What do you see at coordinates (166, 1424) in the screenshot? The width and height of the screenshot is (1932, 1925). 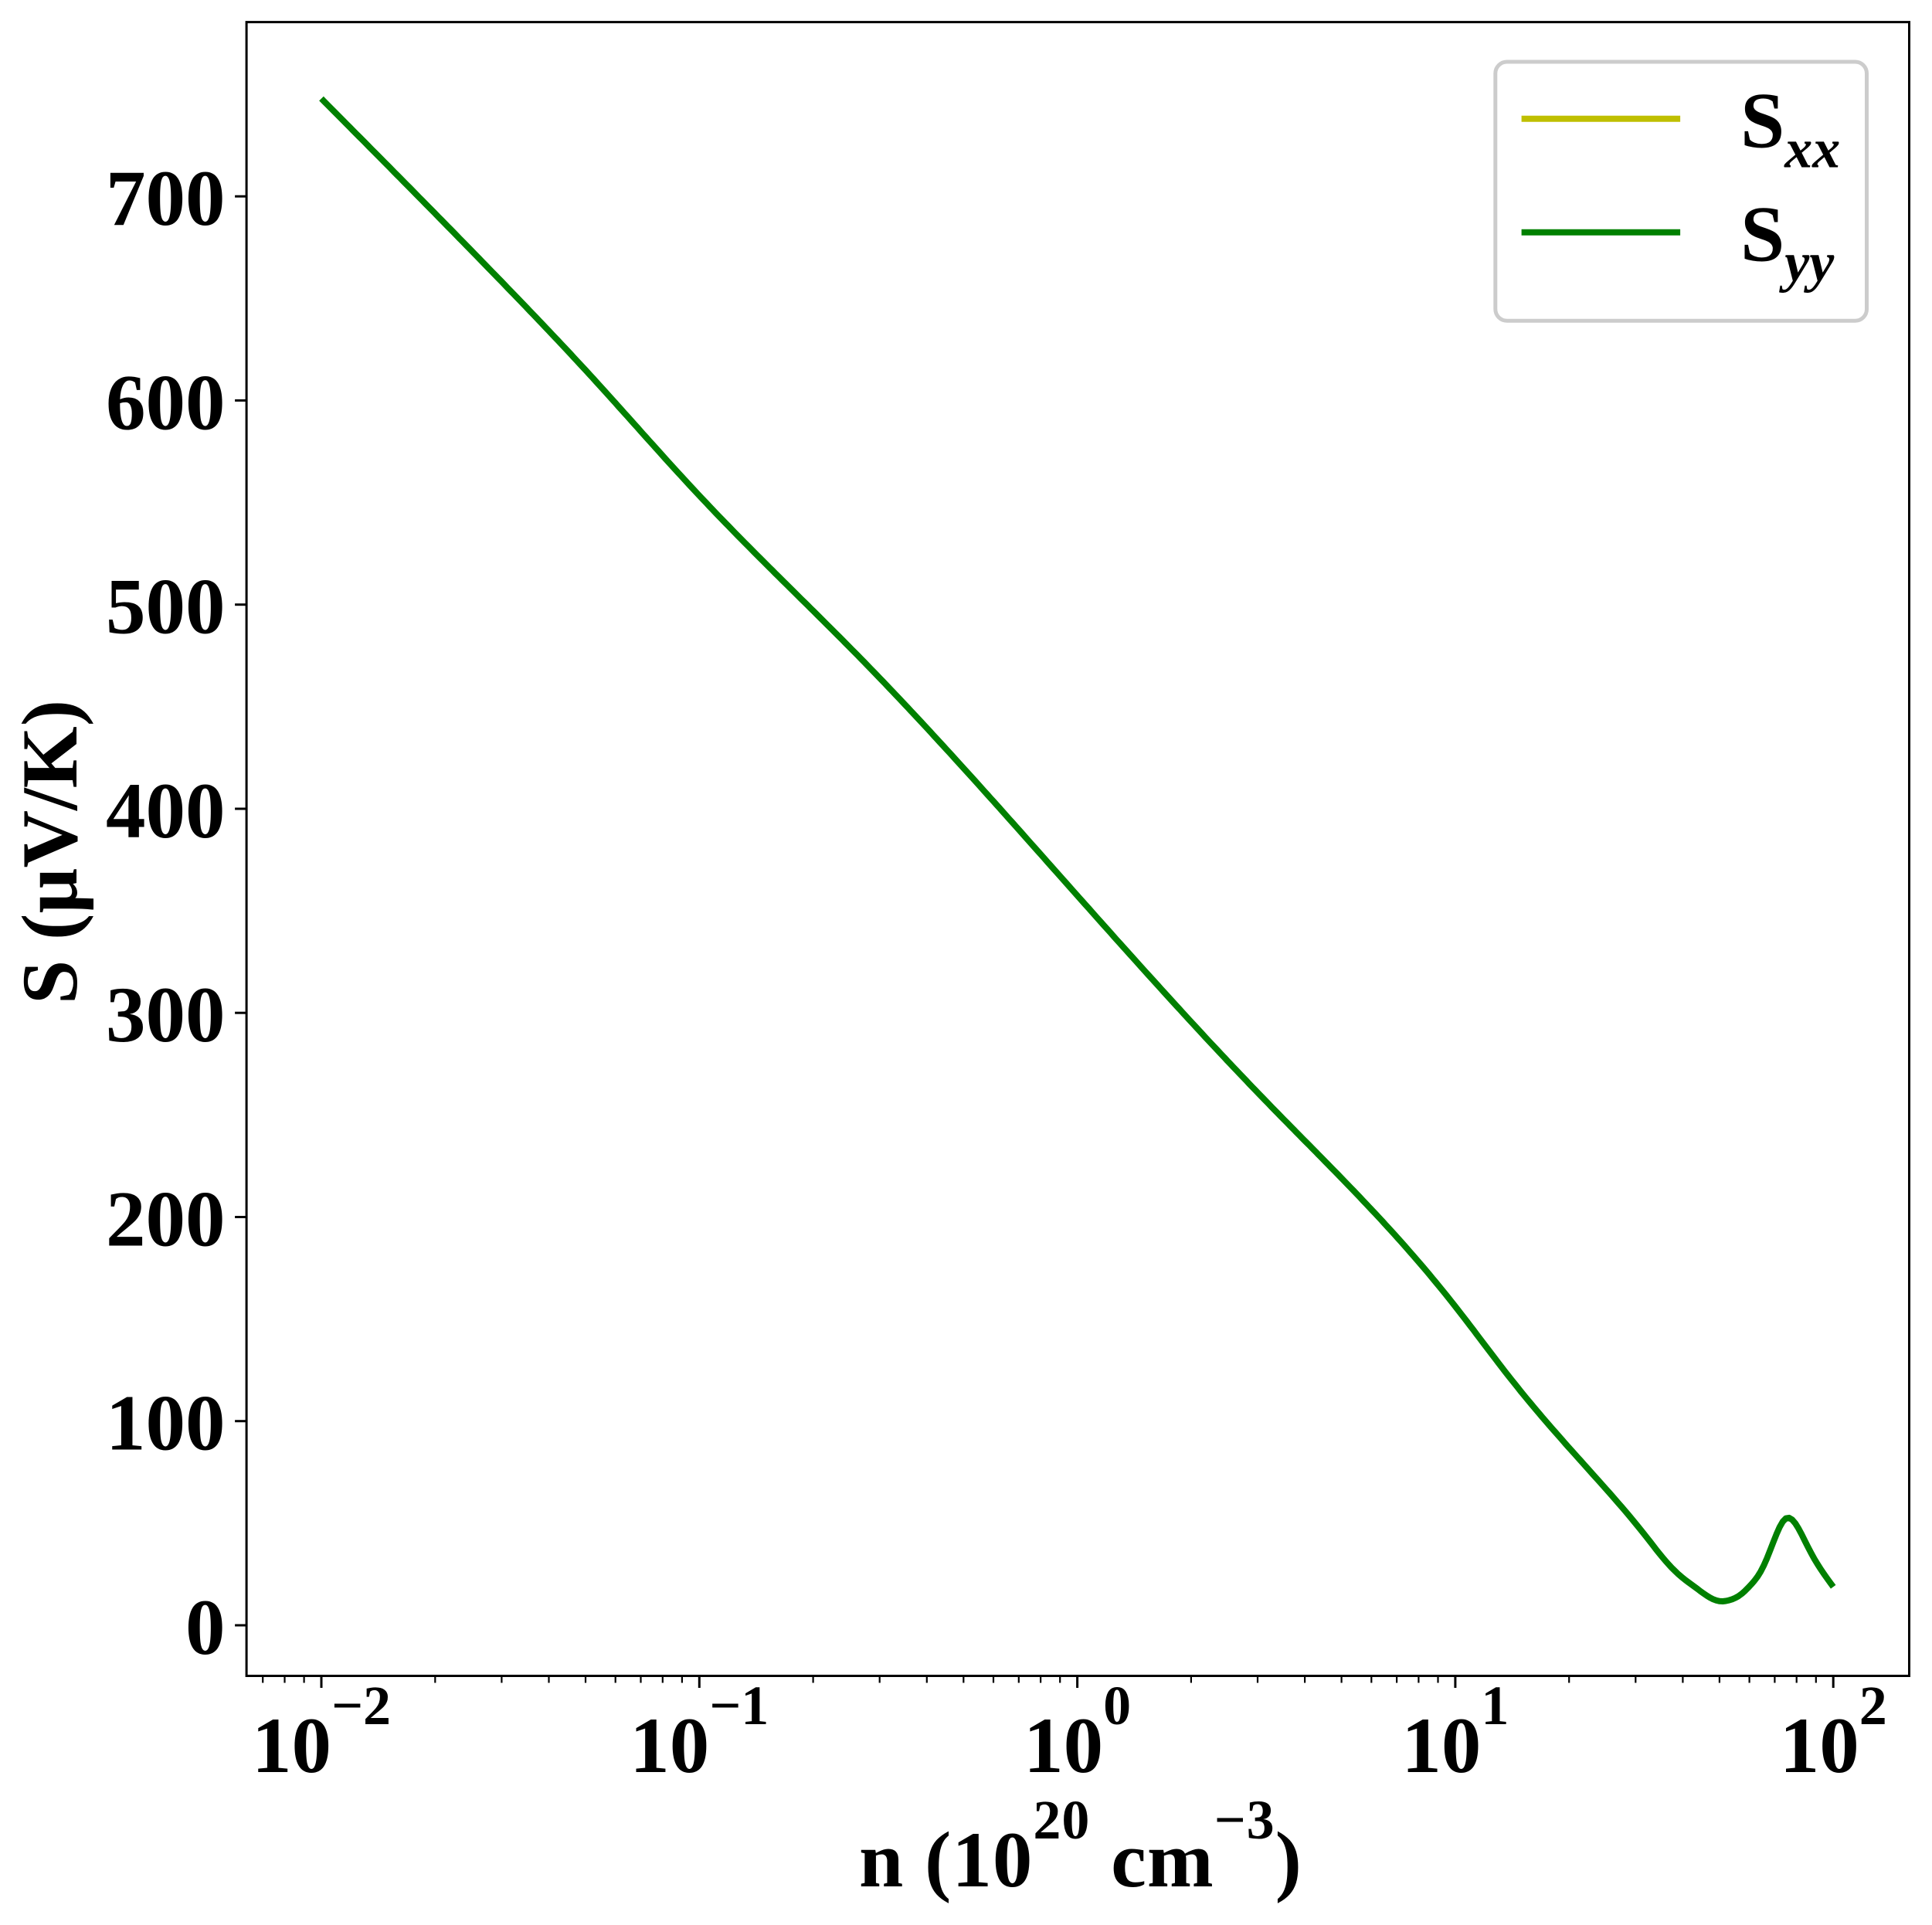 I see `svg-text: 100` at bounding box center [166, 1424].